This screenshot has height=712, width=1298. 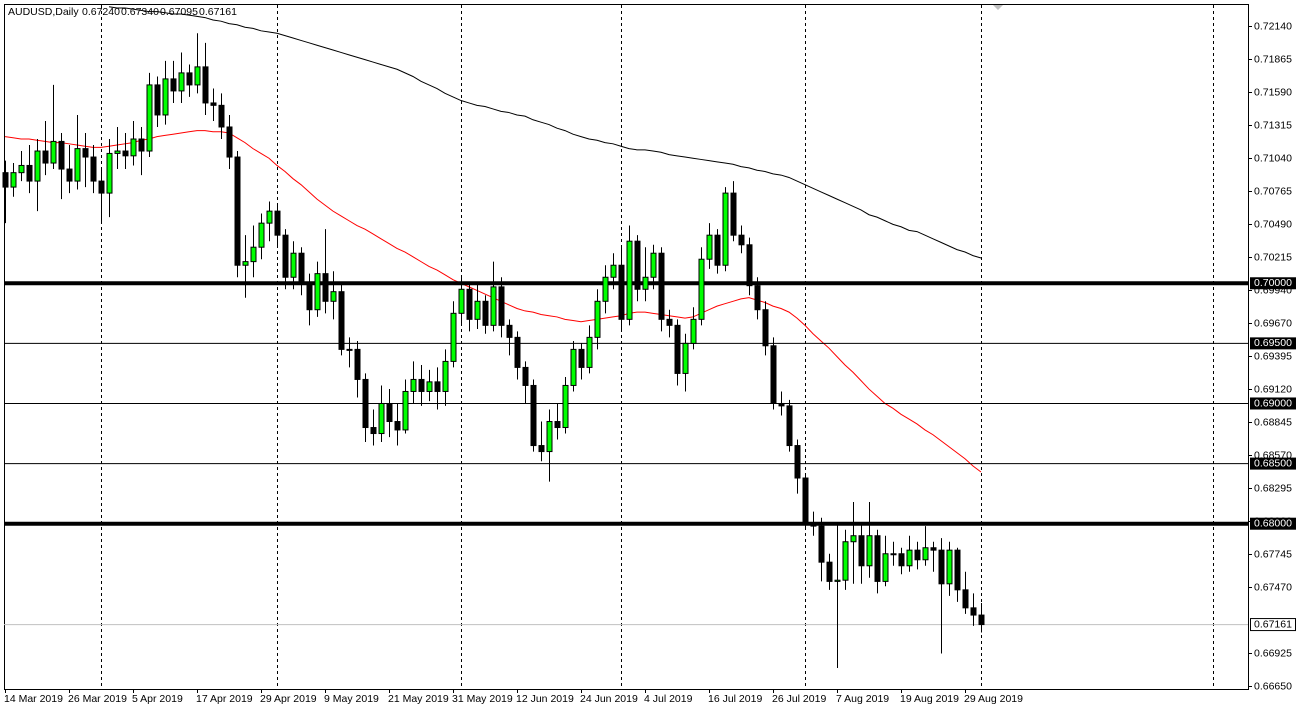 What do you see at coordinates (735, 699) in the screenshot?
I see `x-tick-label: 16 Jul 2019` at bounding box center [735, 699].